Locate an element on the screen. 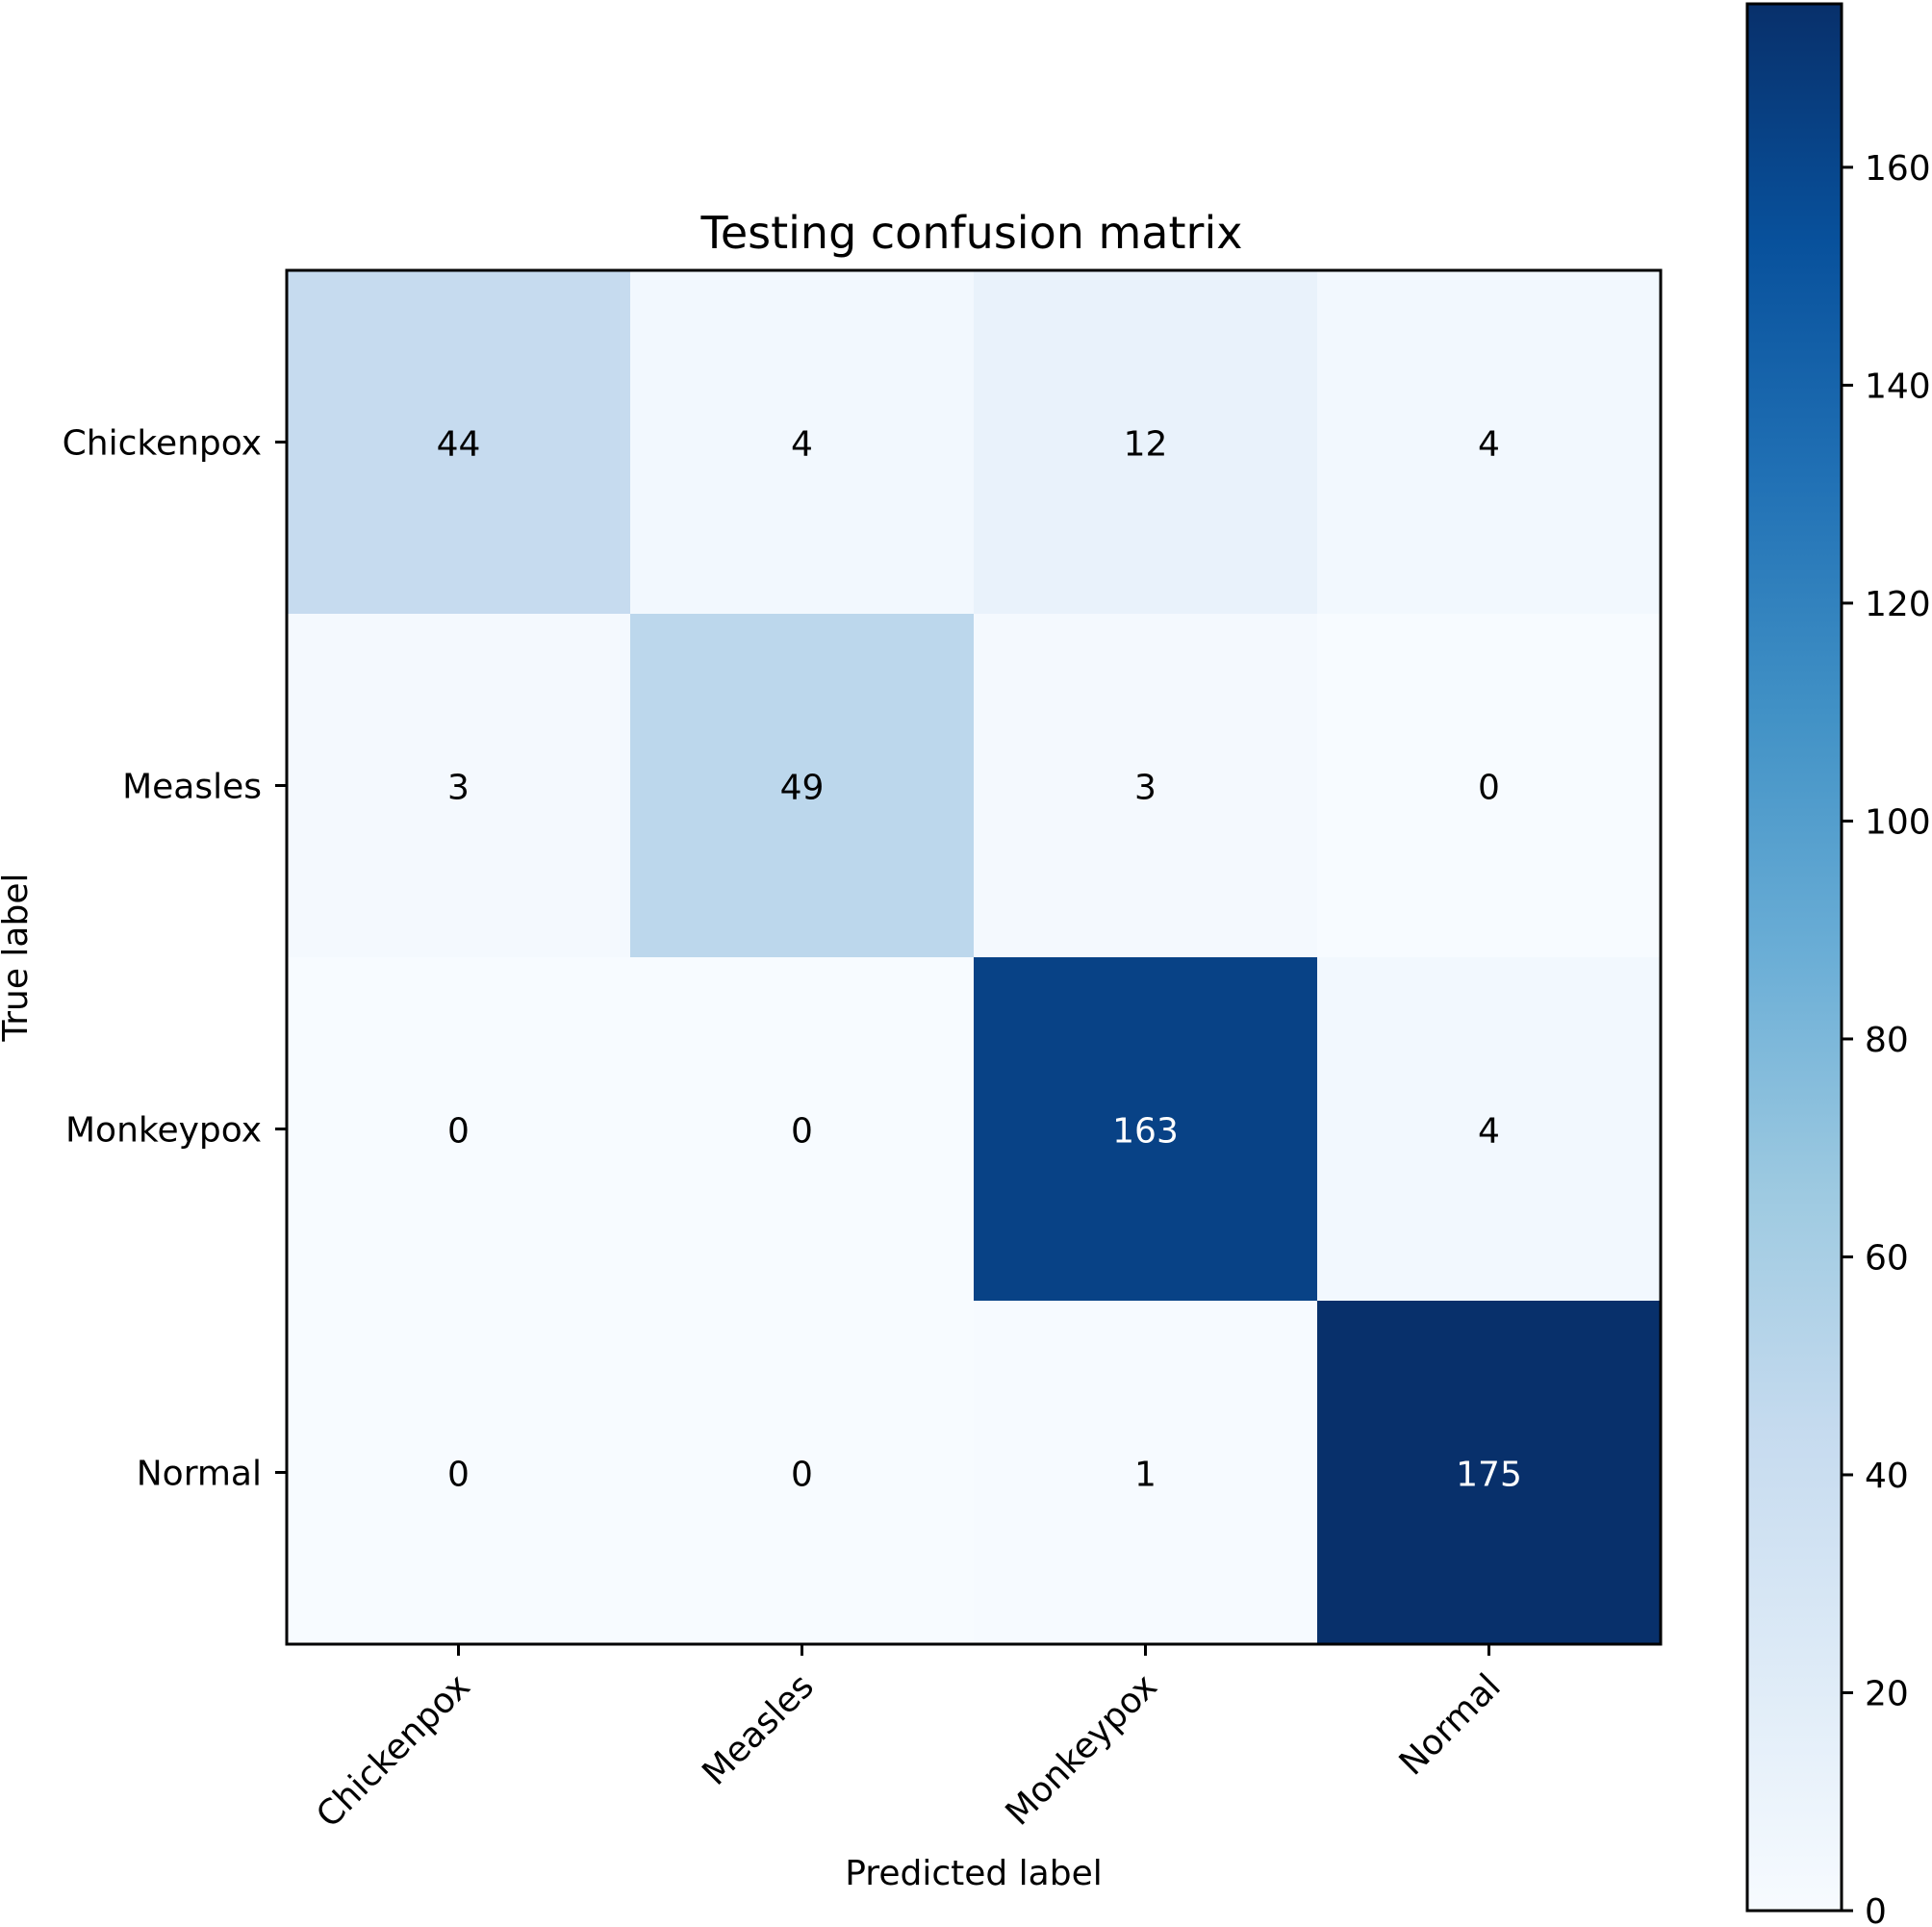 The height and width of the screenshot is (1927, 1932). colorbar-tick-label: 60 is located at coordinates (1887, 1258).